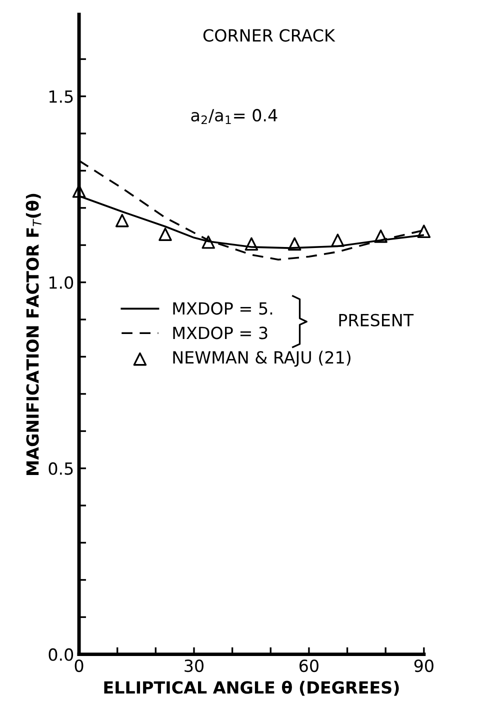 The image size is (479, 723). I want to click on legend-label: MXDOP = 3, so click(220, 333).